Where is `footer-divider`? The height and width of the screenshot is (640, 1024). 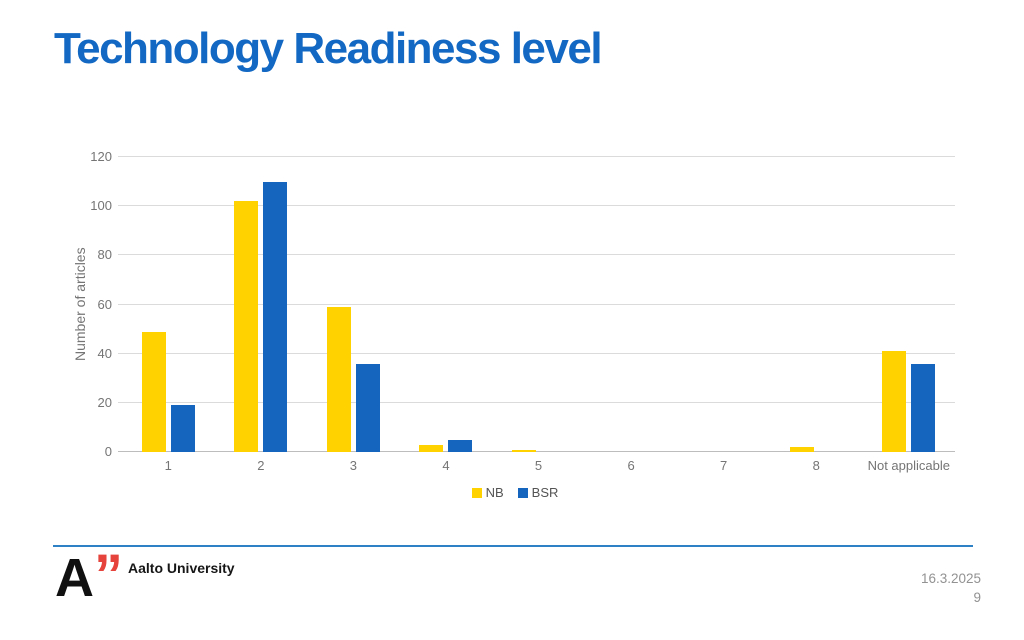
footer-divider is located at coordinates (513, 546).